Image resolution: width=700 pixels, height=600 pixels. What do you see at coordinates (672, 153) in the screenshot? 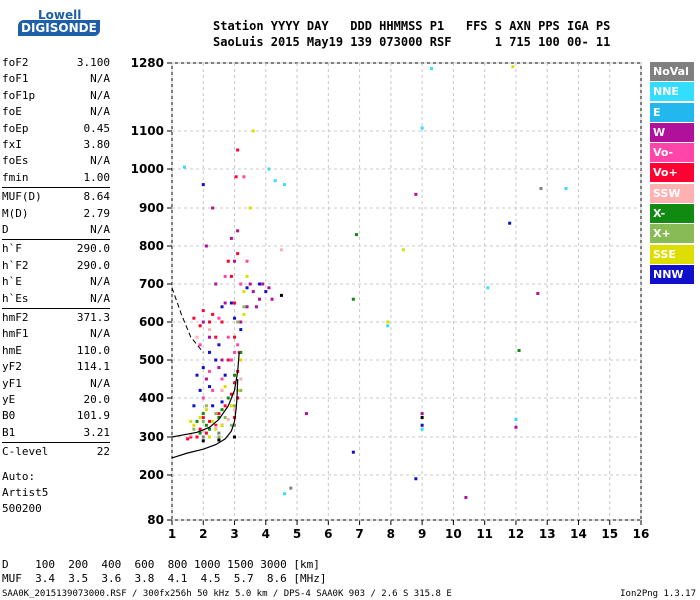
I see `legend-item-vo: Vo-` at bounding box center [672, 153].